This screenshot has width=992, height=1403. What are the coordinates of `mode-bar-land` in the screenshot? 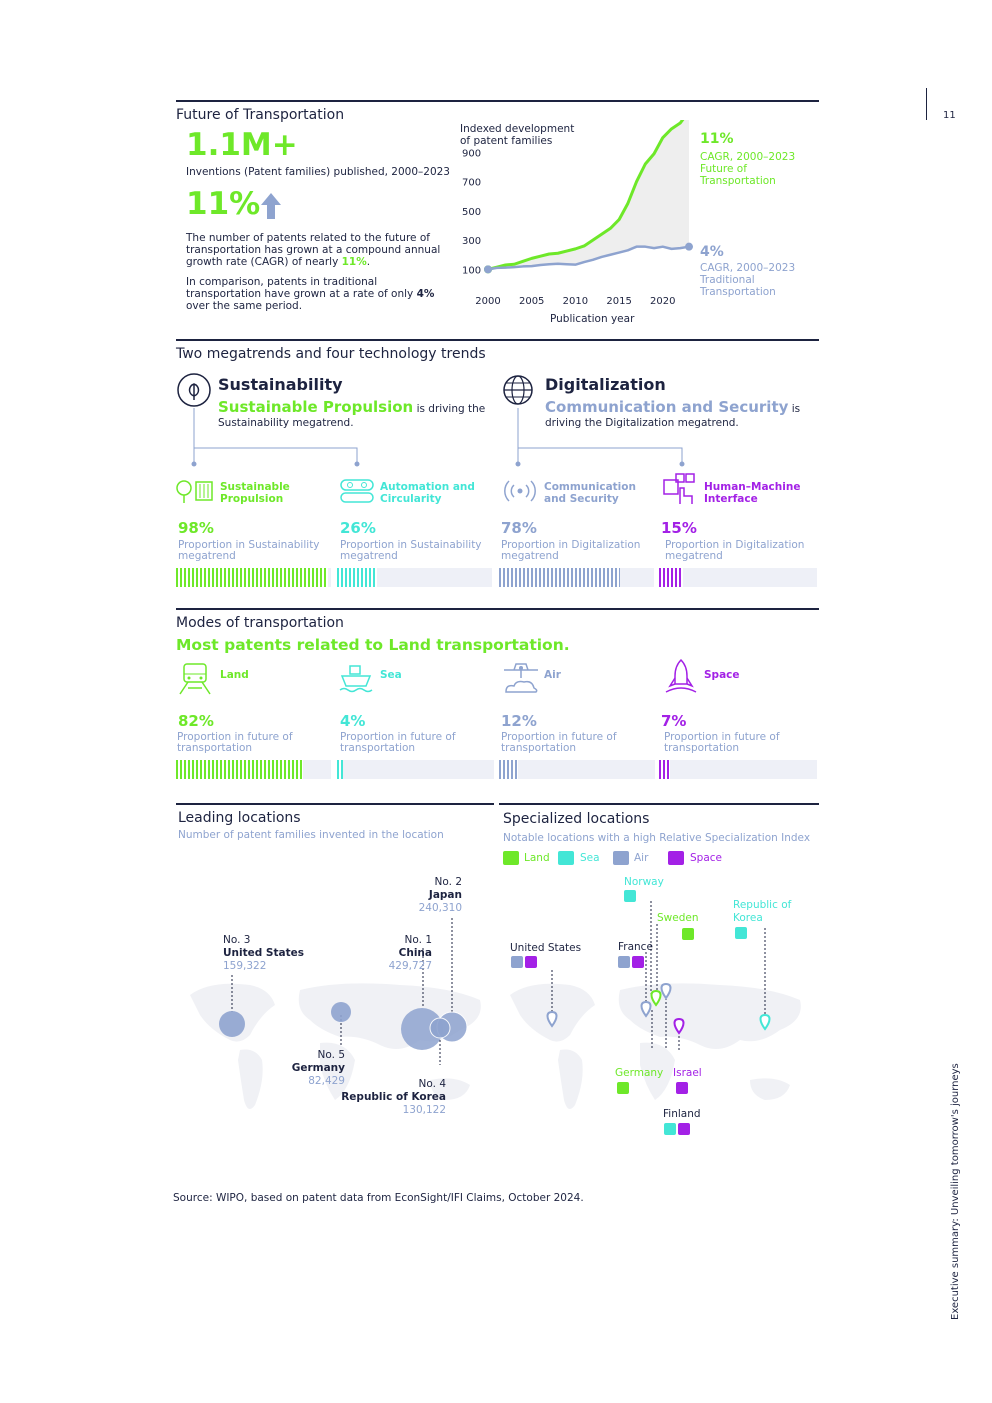 It's located at (253, 769).